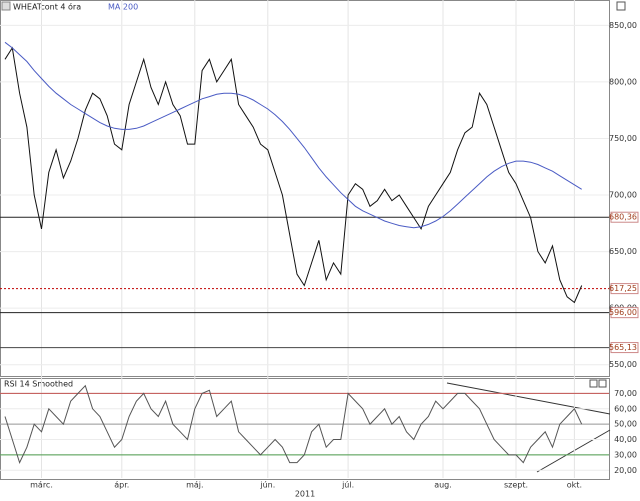 This screenshot has height=501, width=640. What do you see at coordinates (625, 470) in the screenshot?
I see `y-tick-label: 20,00` at bounding box center [625, 470].